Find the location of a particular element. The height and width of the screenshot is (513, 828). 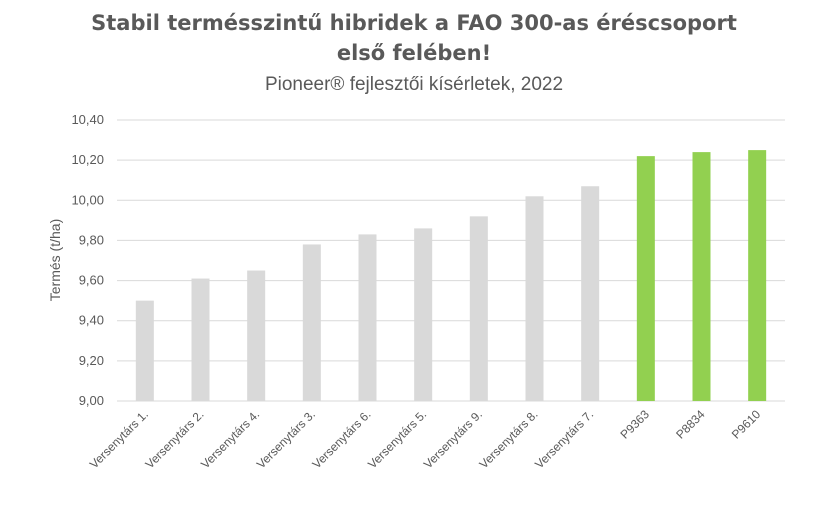

y-tick-label: 9,00 is located at coordinates (91, 400).